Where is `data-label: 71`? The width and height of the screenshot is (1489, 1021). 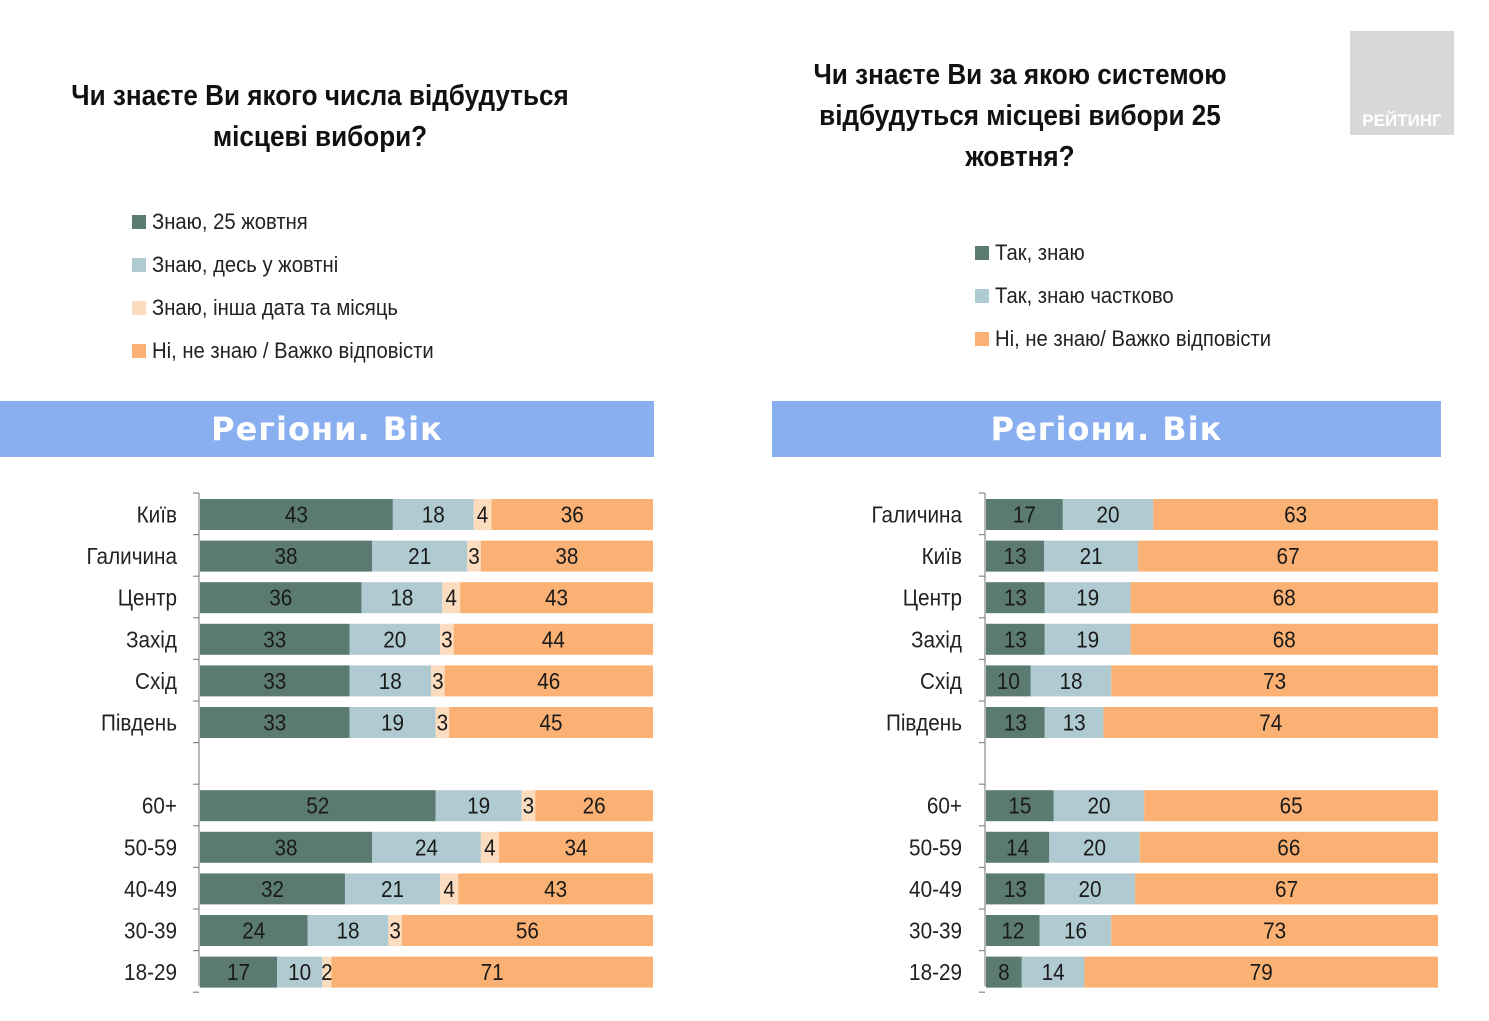
data-label: 71 is located at coordinates (492, 972).